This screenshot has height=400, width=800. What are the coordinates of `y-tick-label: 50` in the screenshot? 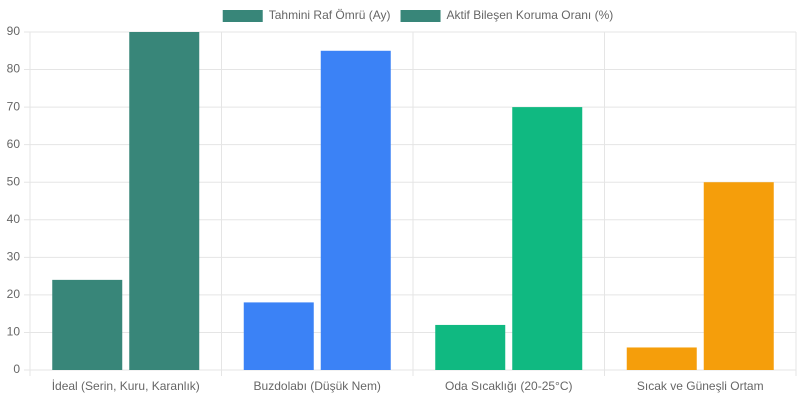 It's located at (14, 181).